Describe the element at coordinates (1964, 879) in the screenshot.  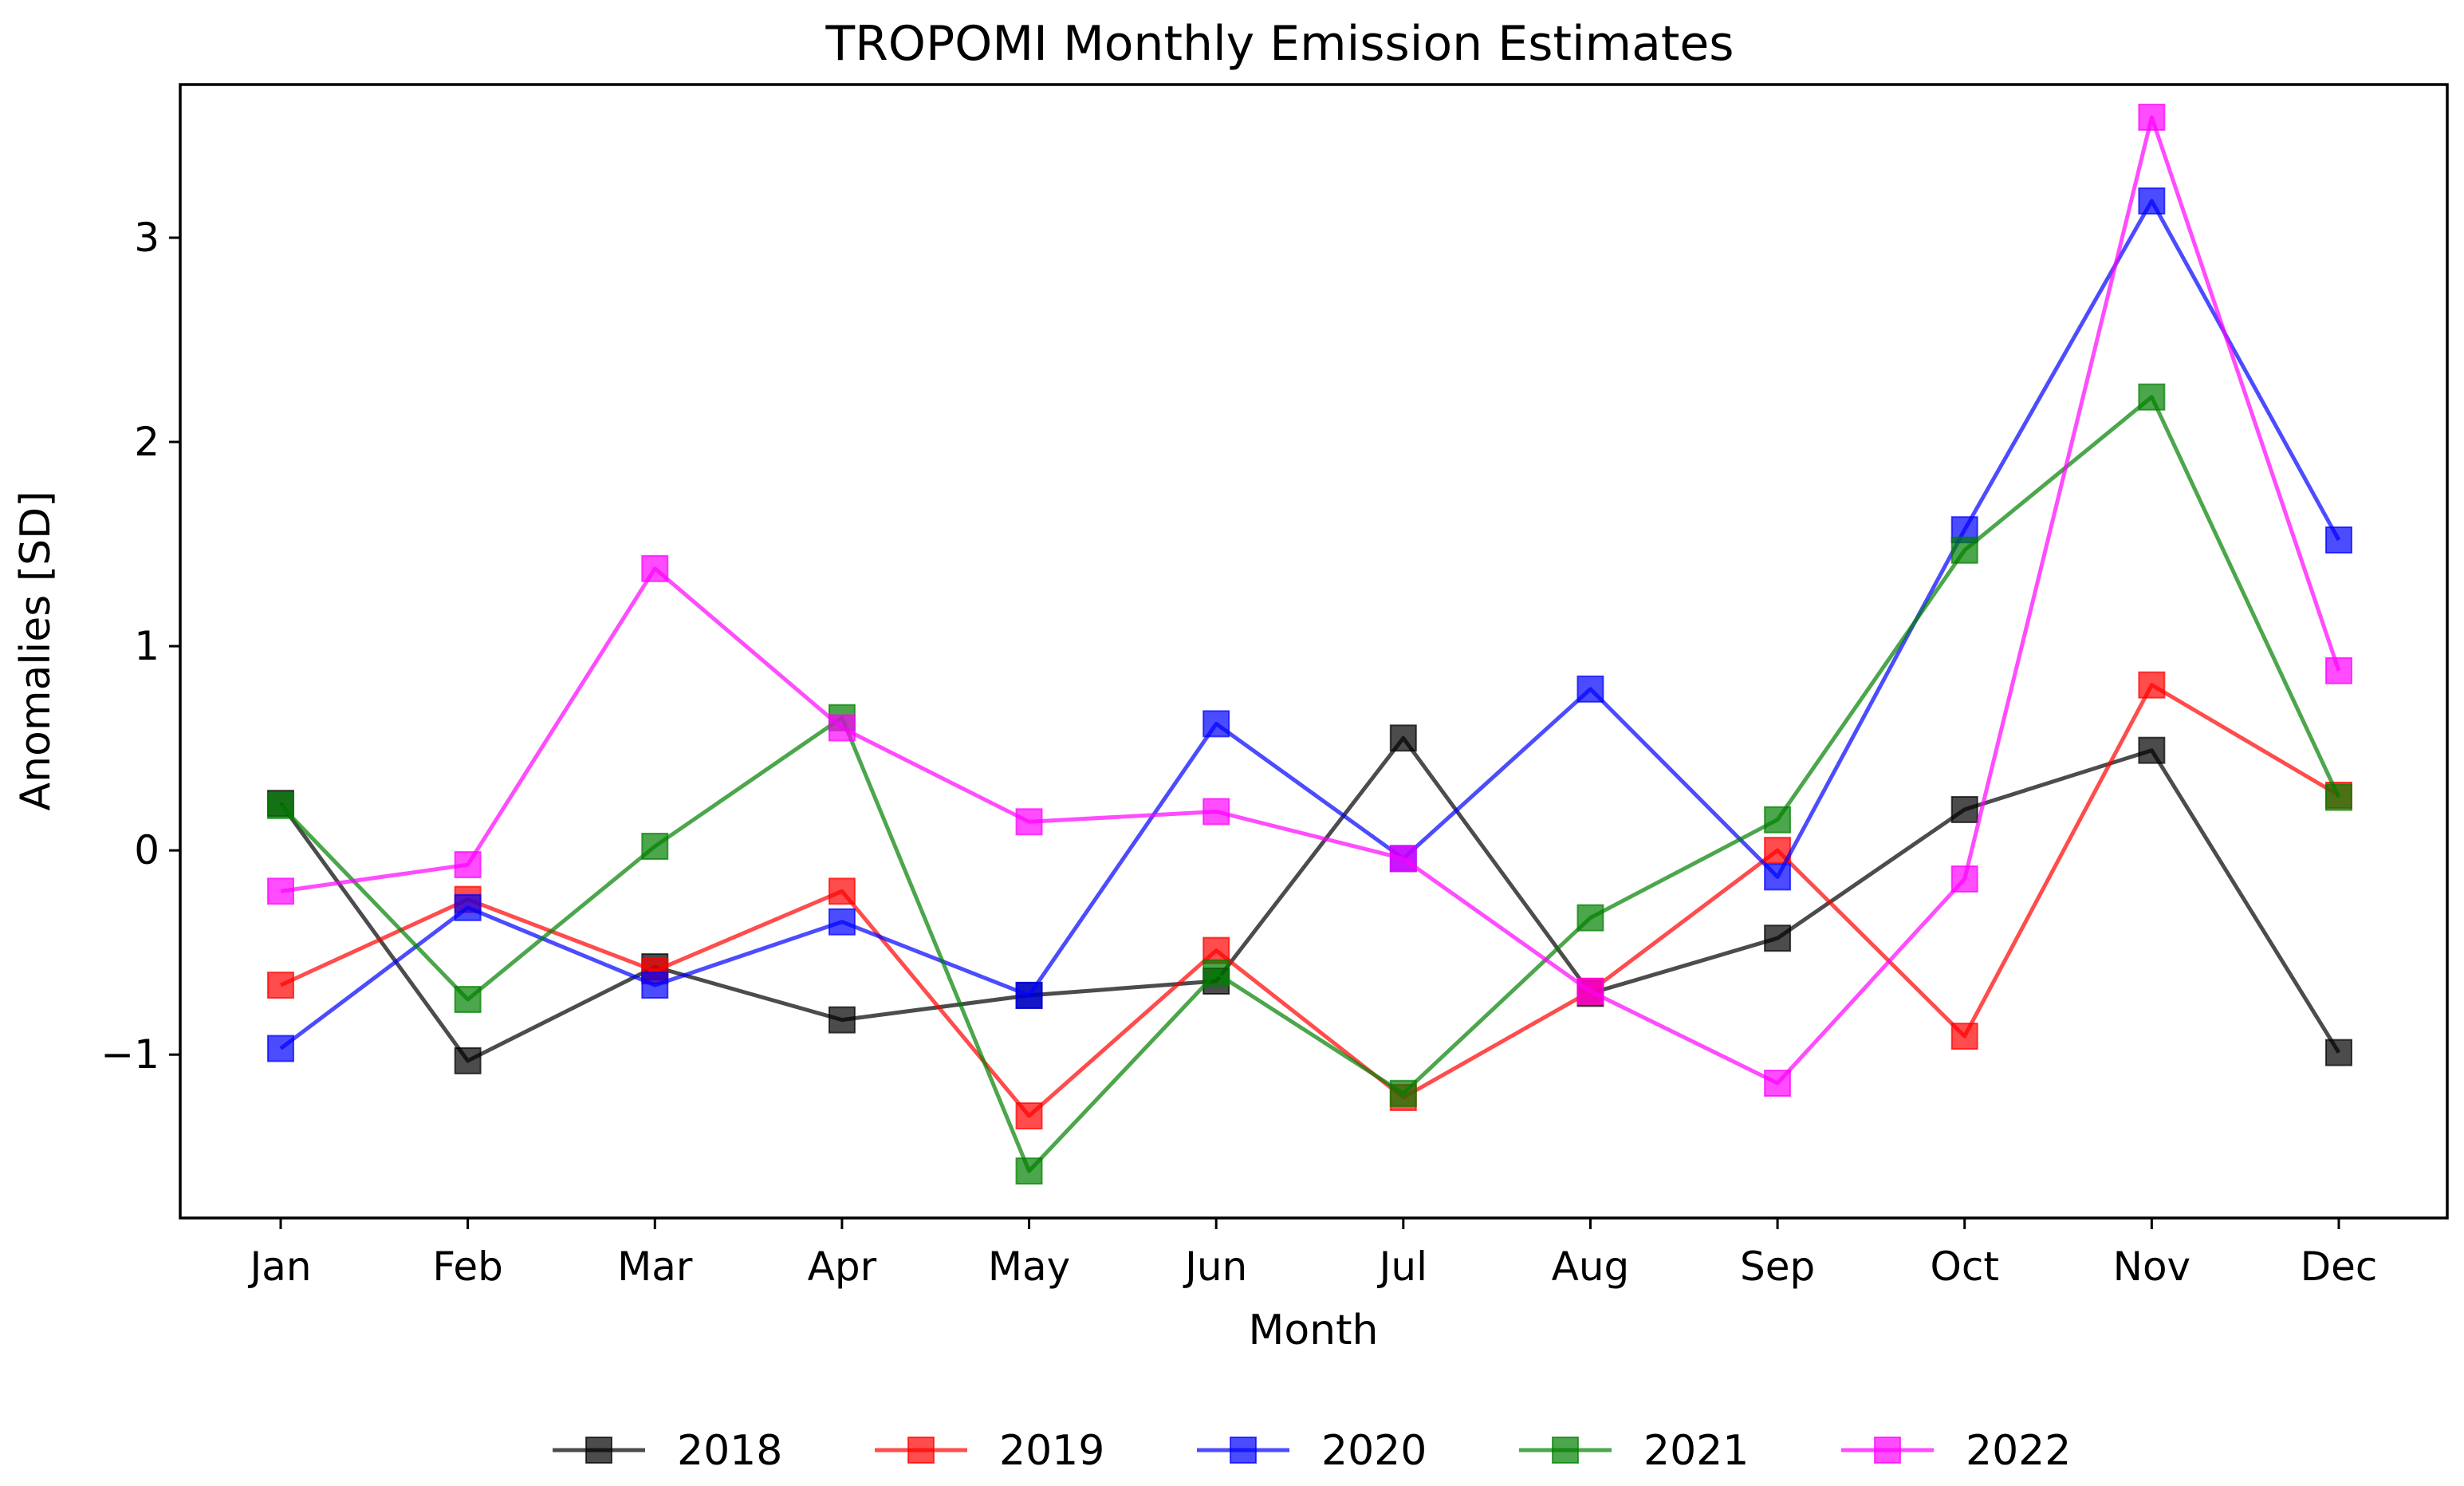
I see `data-point-2022-Oct` at that location.